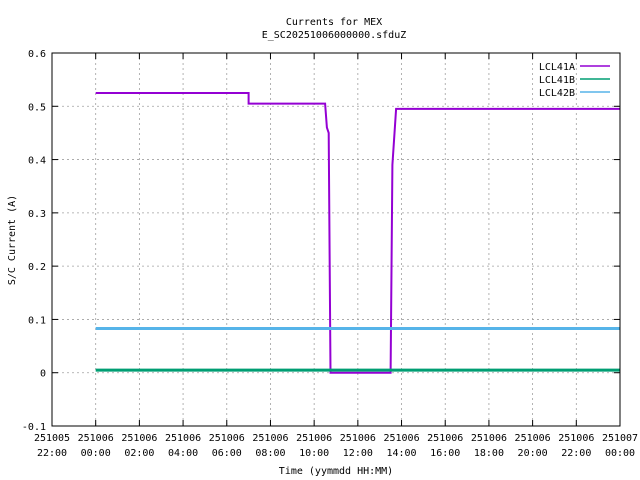  I want to click on chart-subtitle: E_SC20251006000000.sfduZ, so click(334, 35).